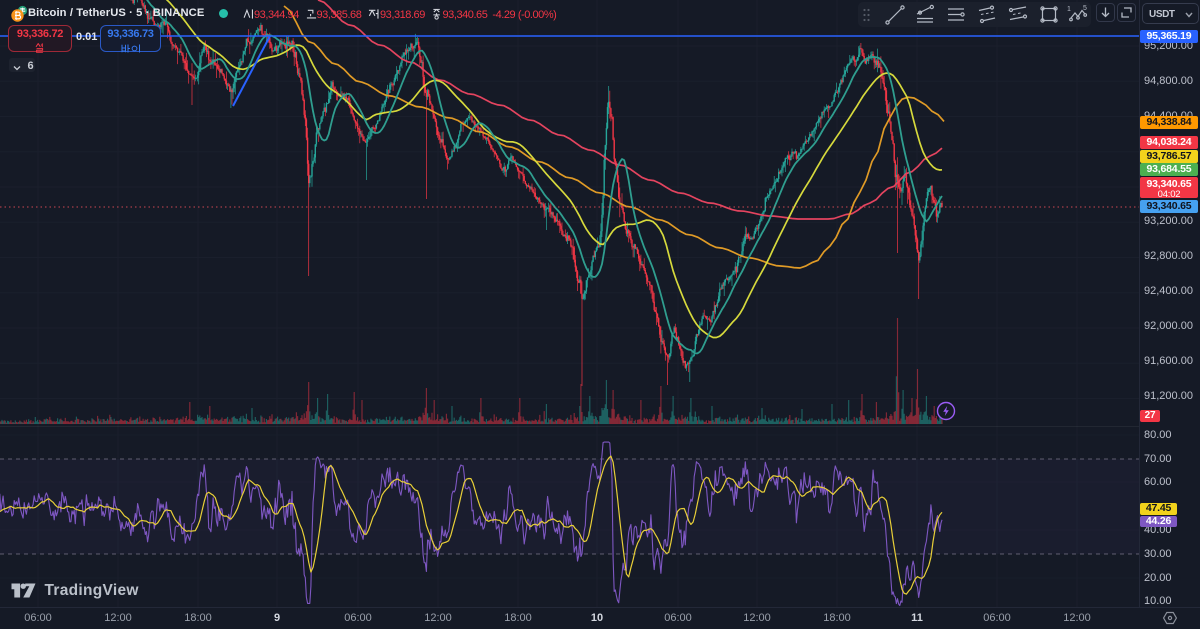 This screenshot has width=1200, height=629. What do you see at coordinates (1085, 8) in the screenshot?
I see `svg-text: 5` at bounding box center [1085, 8].